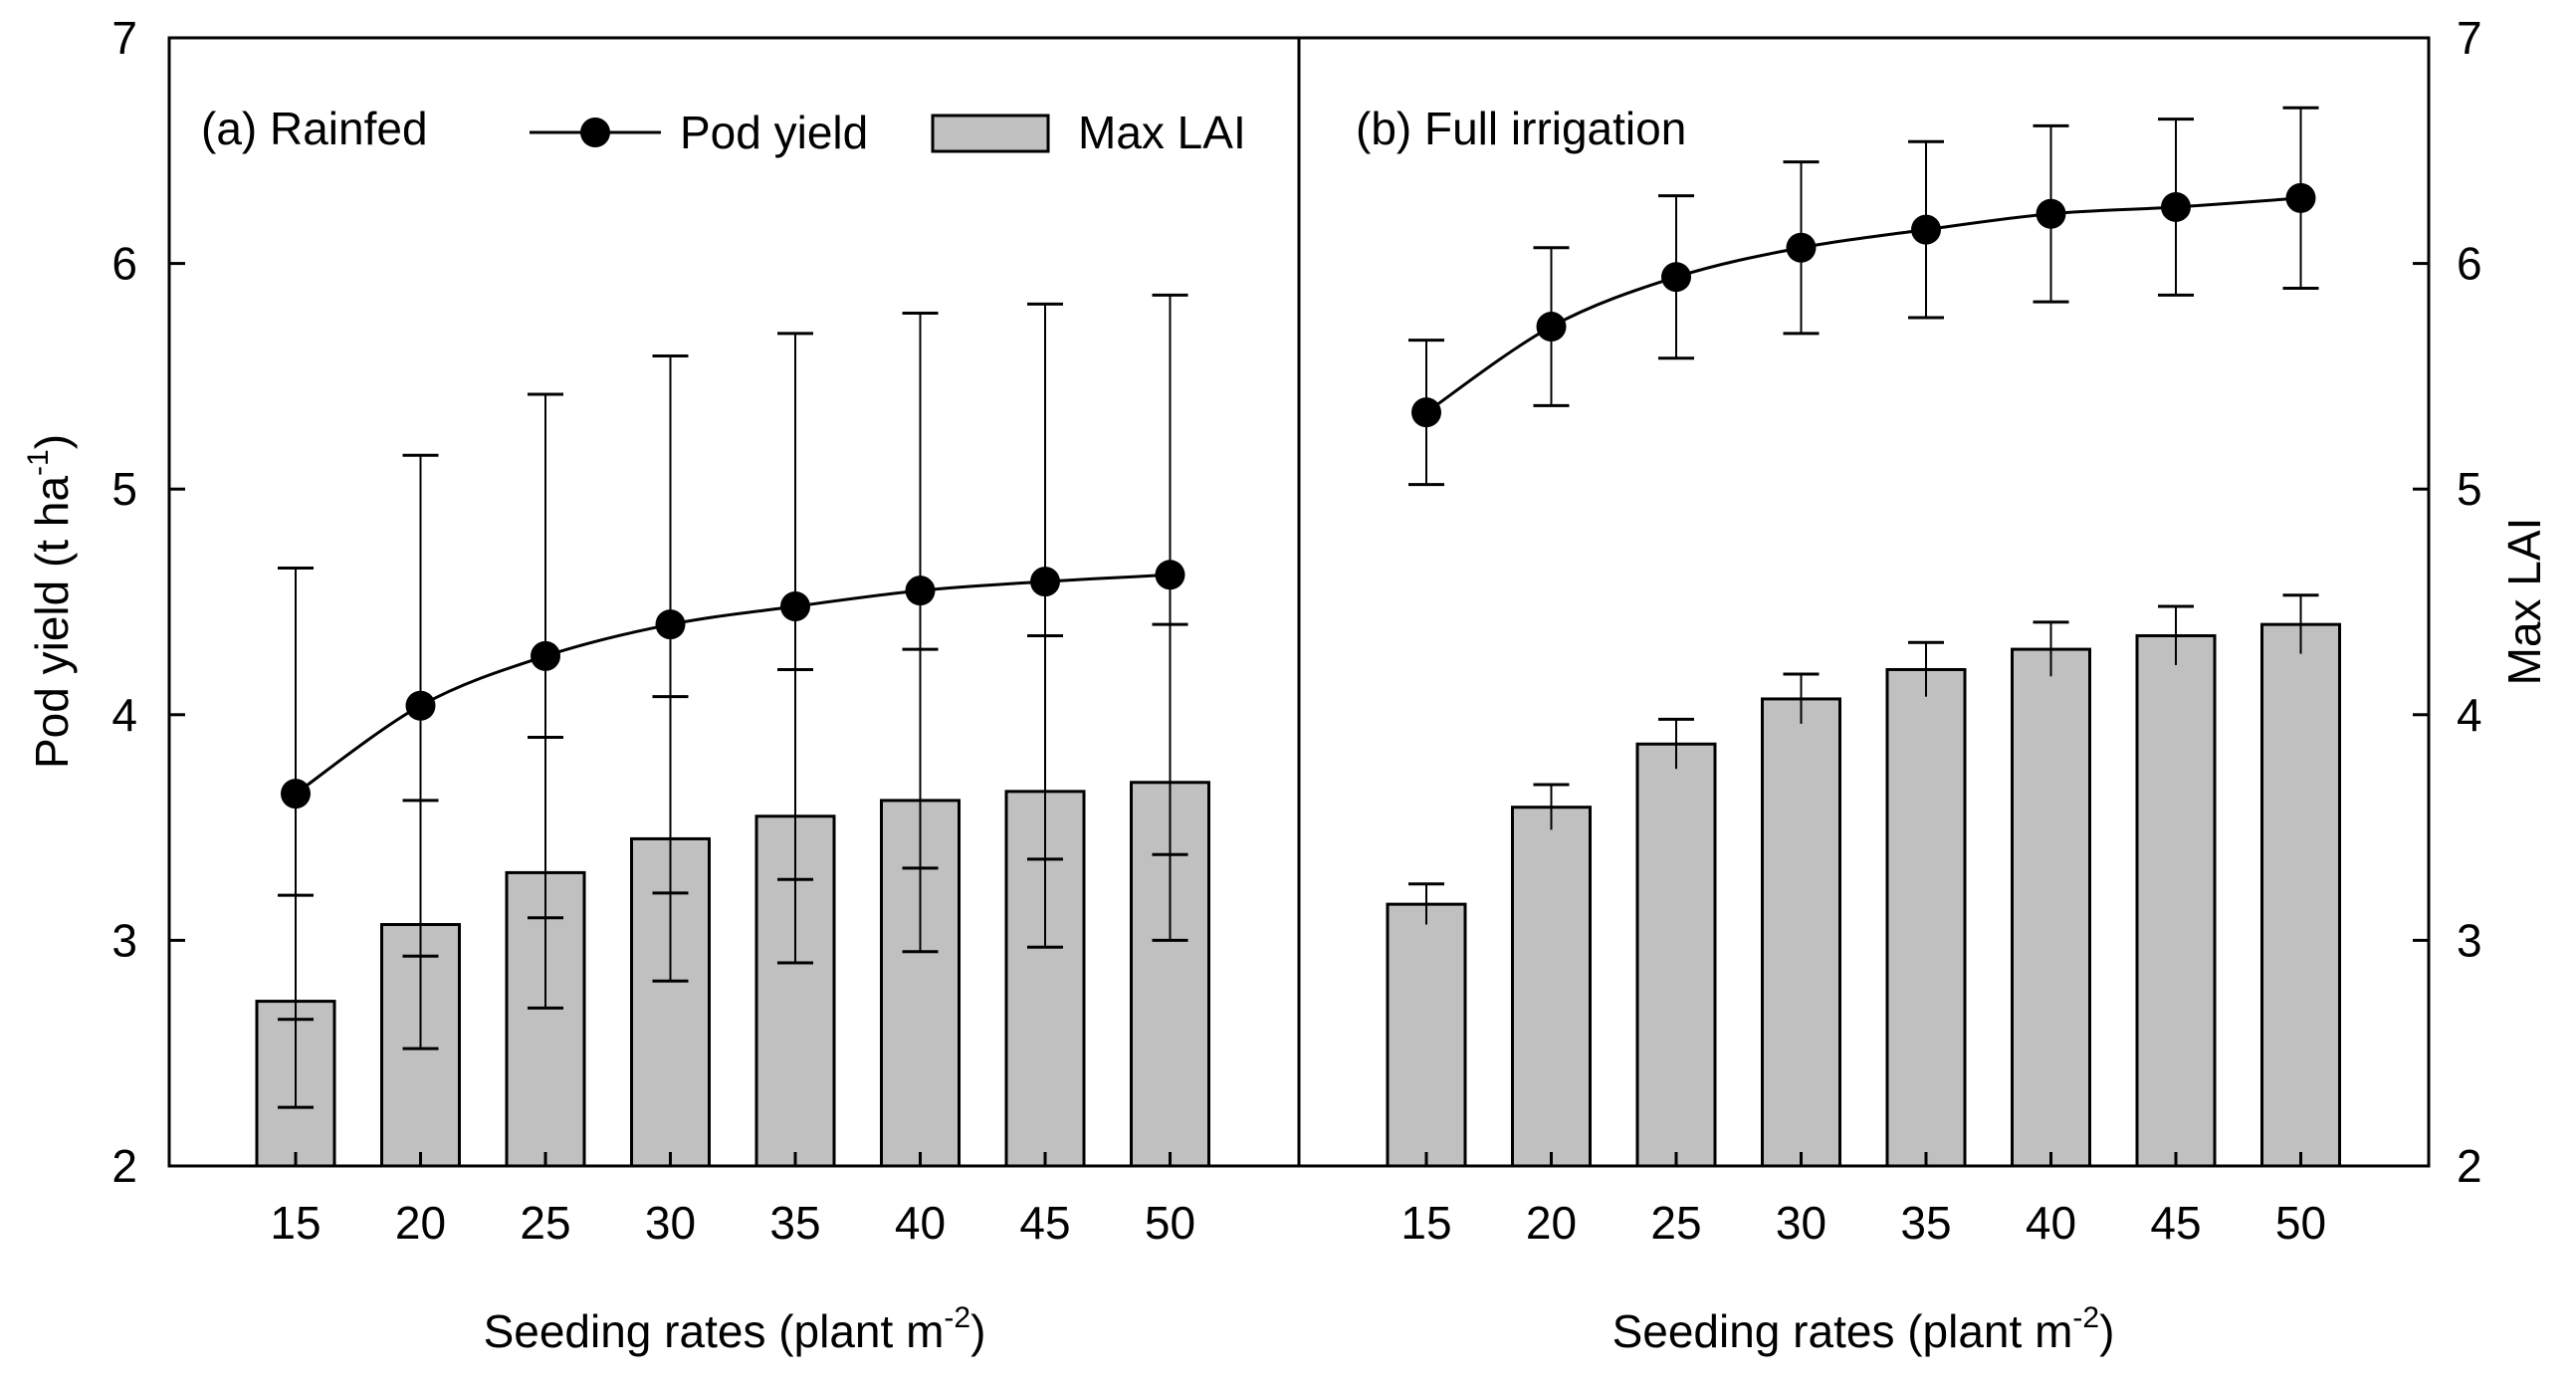  What do you see at coordinates (295, 1223) in the screenshot?
I see `x-tick-label-a-15: 15` at bounding box center [295, 1223].